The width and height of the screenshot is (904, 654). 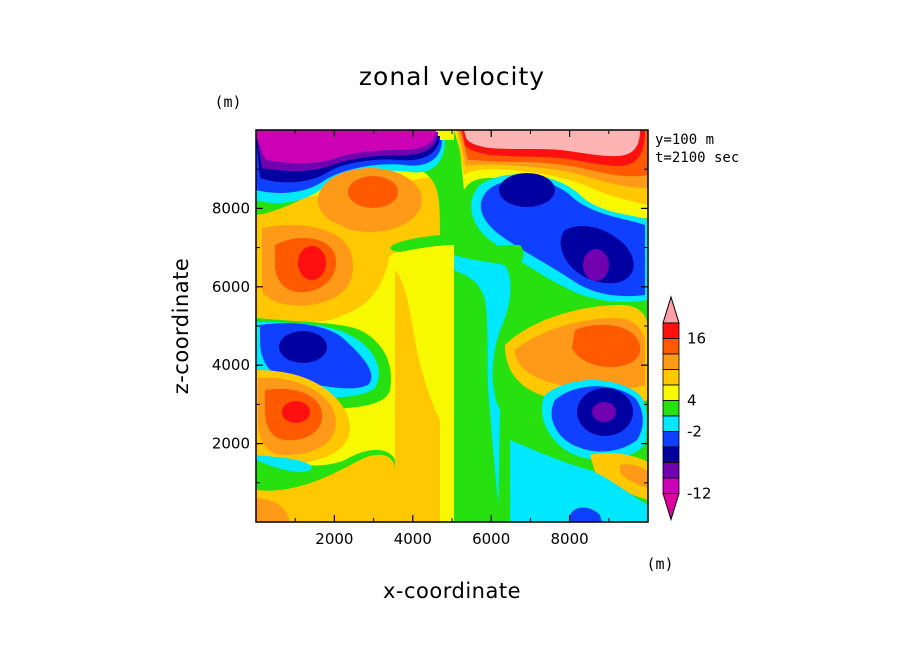 What do you see at coordinates (284, 463) in the screenshot?
I see `left-cyan-low` at bounding box center [284, 463].